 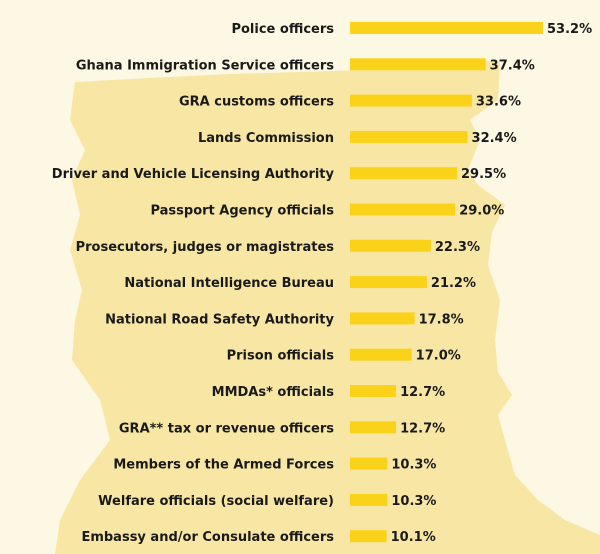 What do you see at coordinates (205, 65) in the screenshot?
I see `category-label: Ghana Immigration Service officers` at bounding box center [205, 65].